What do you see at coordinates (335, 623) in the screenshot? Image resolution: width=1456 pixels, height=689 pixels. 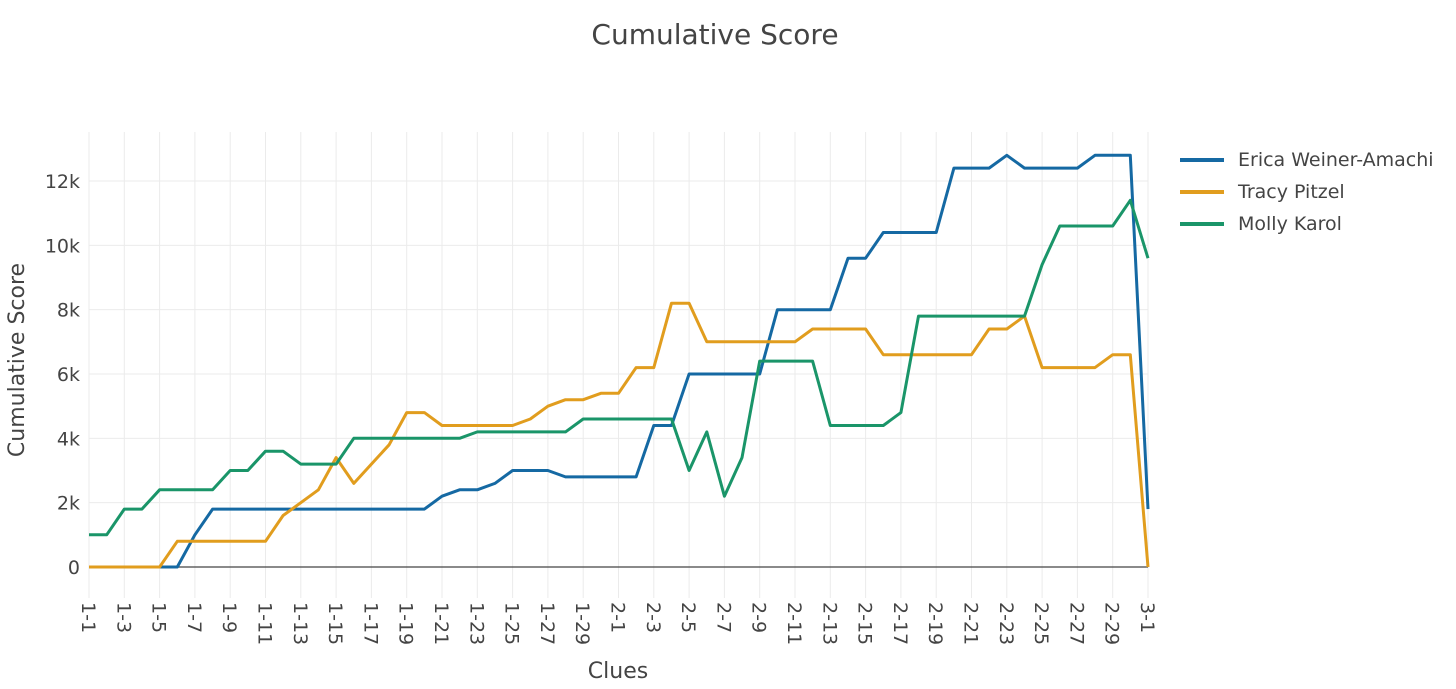 I see `x-tick-label: 1-15` at bounding box center [335, 623].